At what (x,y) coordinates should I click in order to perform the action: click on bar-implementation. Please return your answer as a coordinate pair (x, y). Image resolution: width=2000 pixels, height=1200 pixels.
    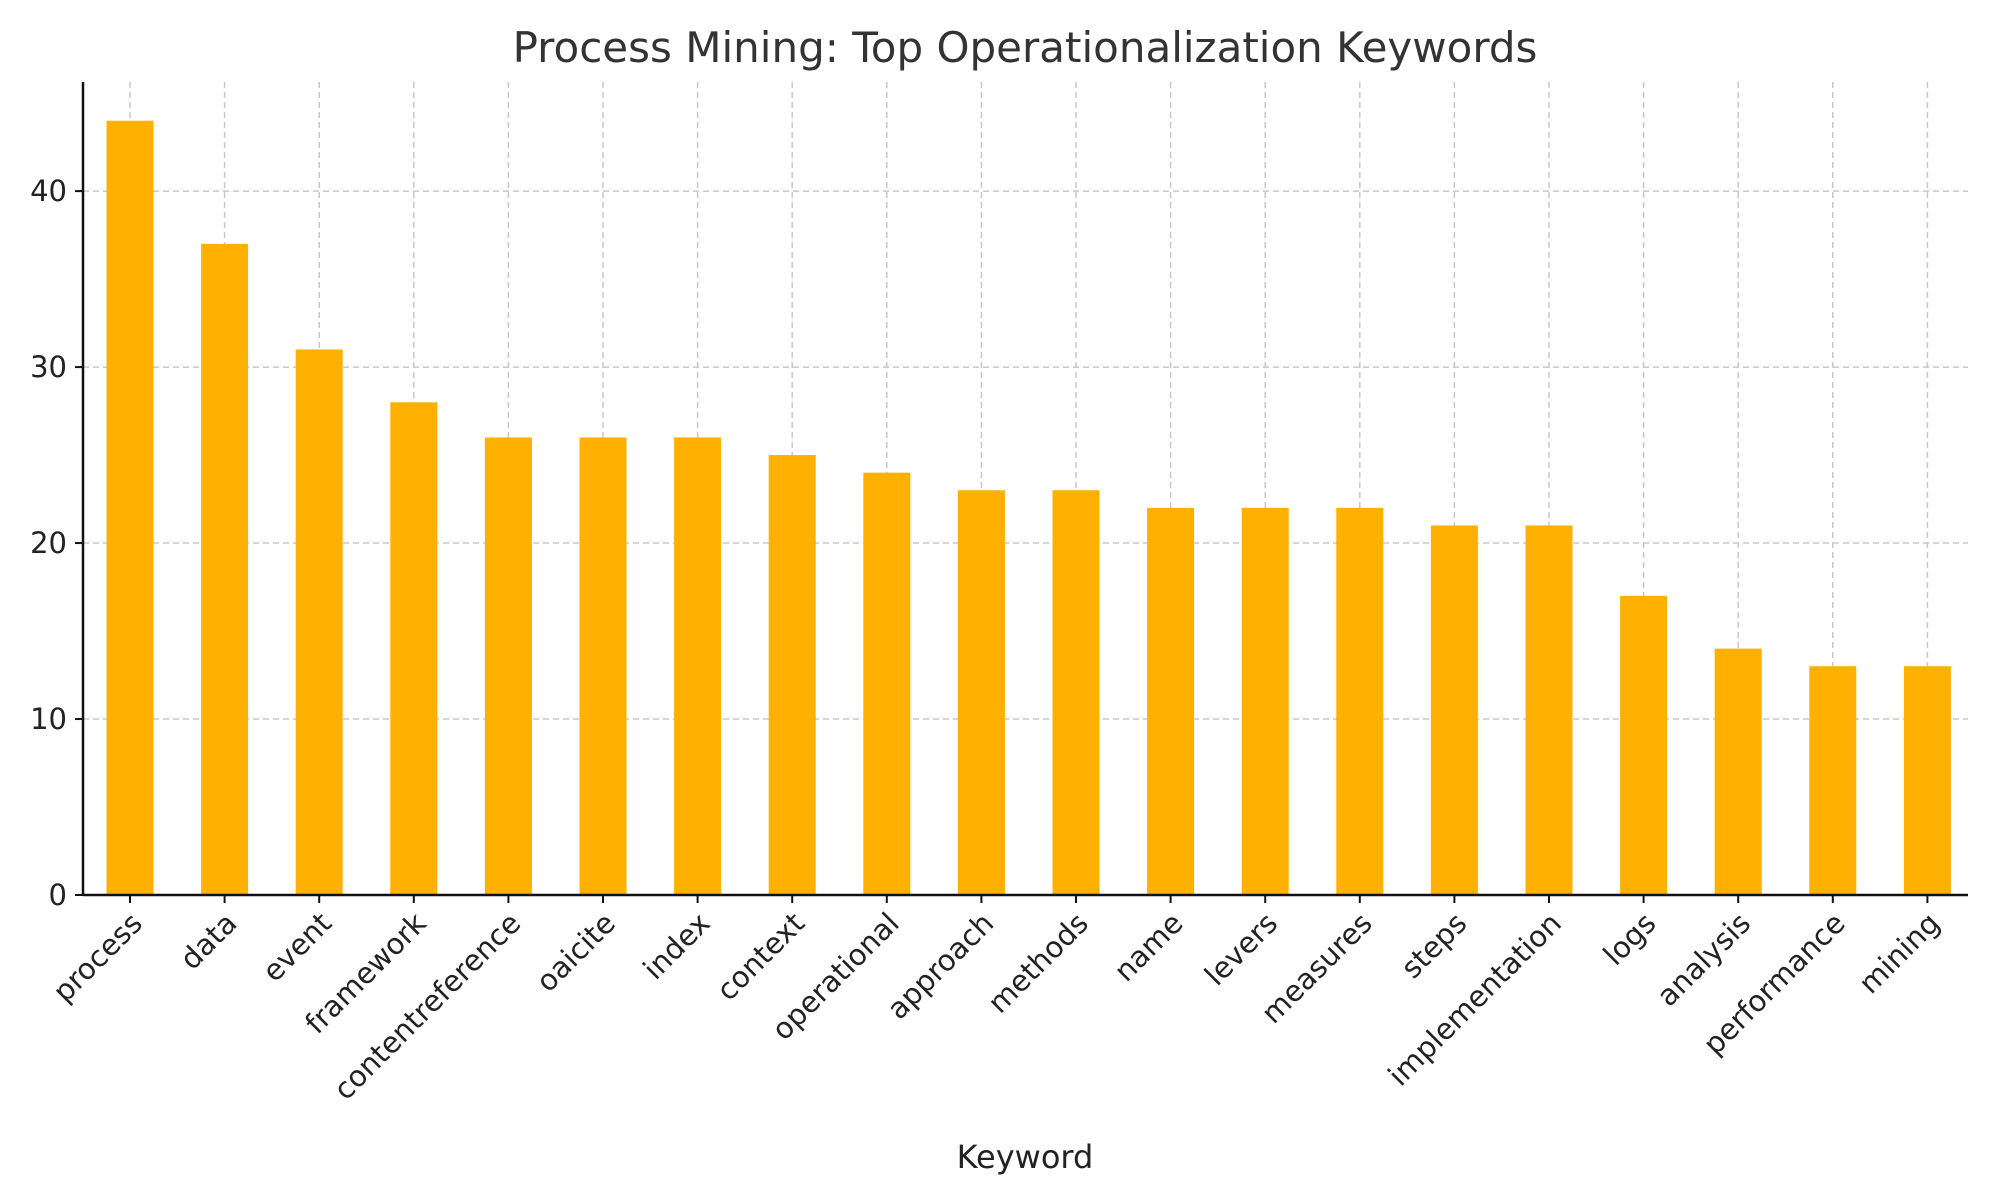
    Looking at the image, I should click on (1549, 710).